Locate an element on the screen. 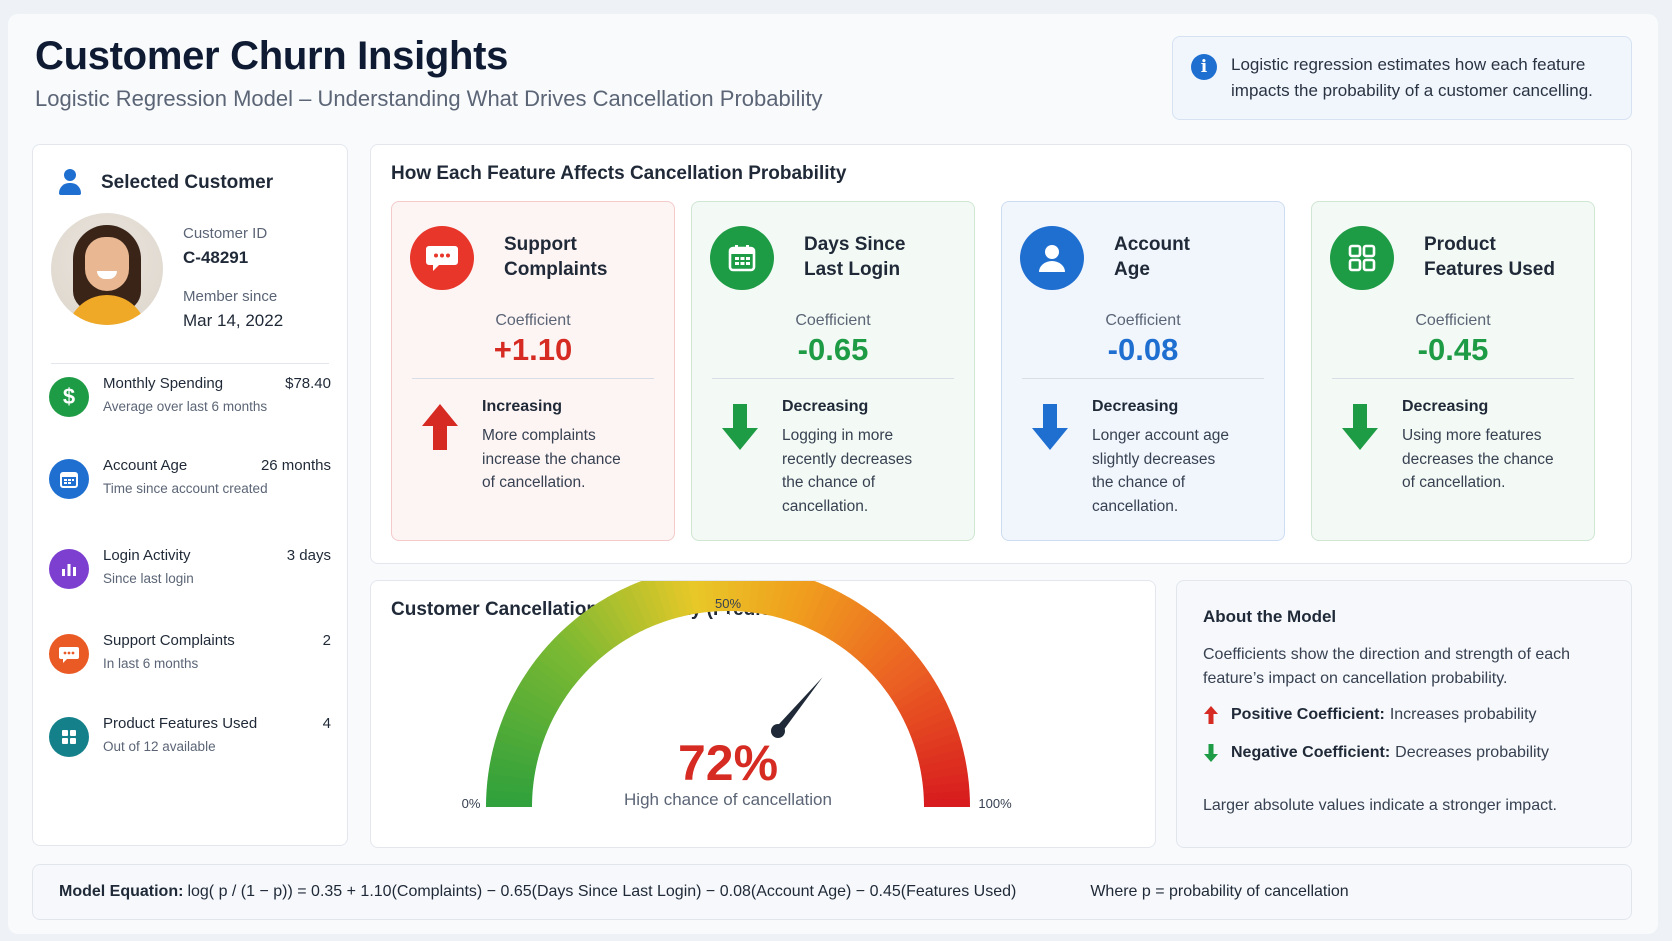 Image resolution: width=1672 pixels, height=941 pixels. dollar-icon: $ is located at coordinates (69, 397).